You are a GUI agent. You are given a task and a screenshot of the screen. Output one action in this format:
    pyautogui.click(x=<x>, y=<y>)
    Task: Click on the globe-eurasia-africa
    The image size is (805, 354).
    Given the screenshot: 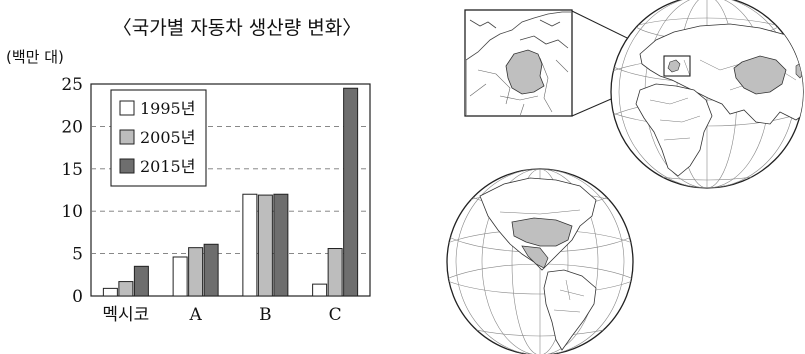 What is the action you would take?
    pyautogui.click(x=707, y=94)
    